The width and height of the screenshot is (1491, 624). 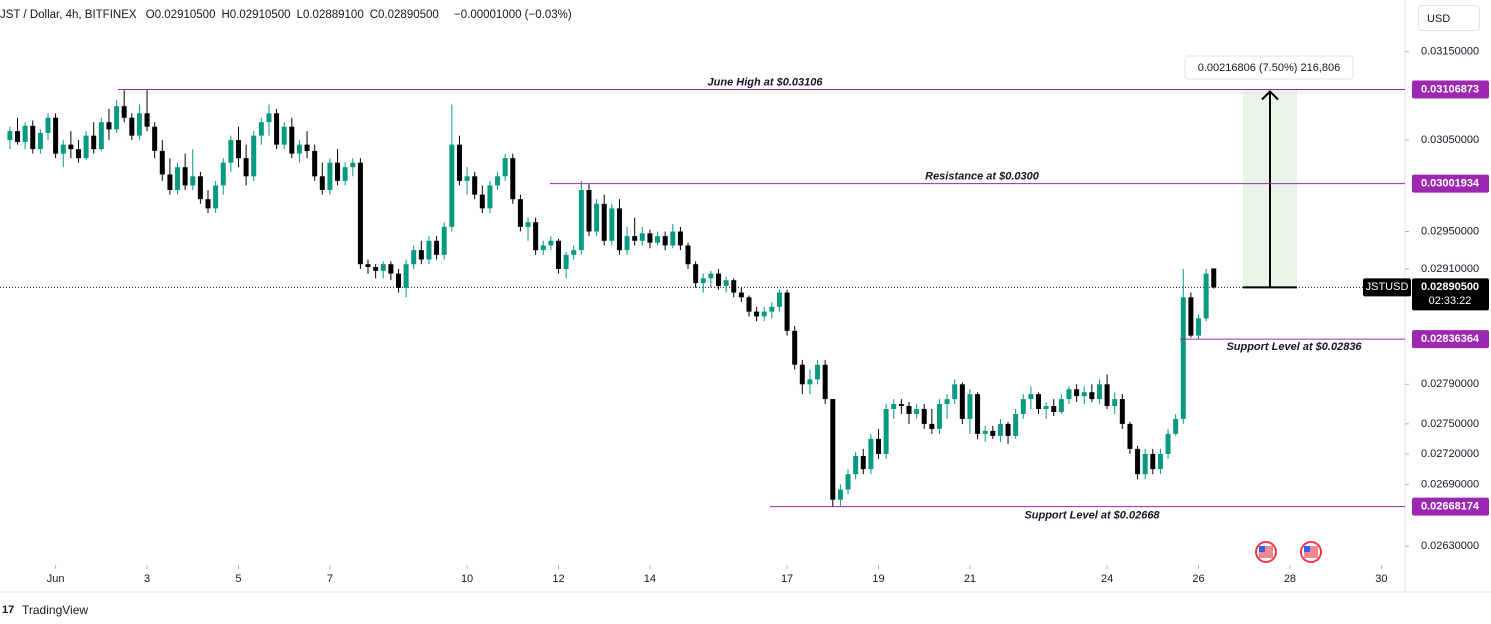 What do you see at coordinates (1450, 184) in the screenshot?
I see `level-badge-label: 0.03001934` at bounding box center [1450, 184].